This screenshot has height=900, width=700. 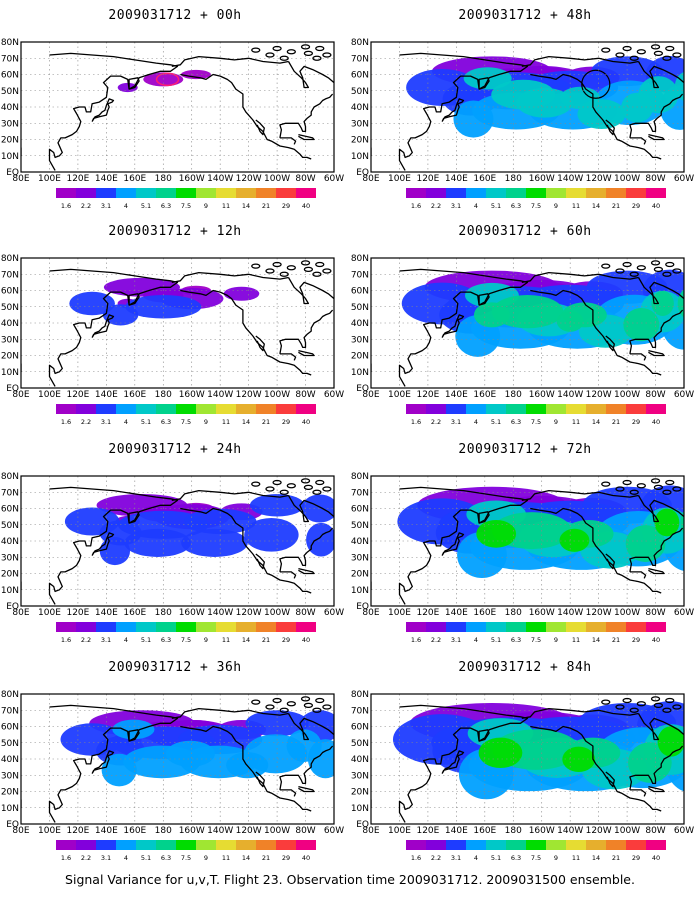 What do you see at coordinates (277, 395) in the screenshot?
I see `x-tick-label: 100W` at bounding box center [277, 395].